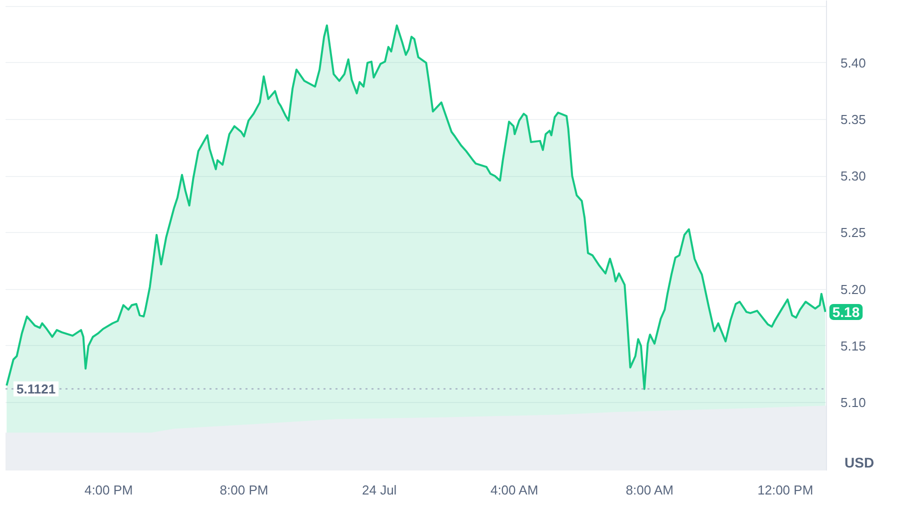 This screenshot has height=516, width=901. What do you see at coordinates (846, 312) in the screenshot?
I see `annotation: 5.18` at bounding box center [846, 312].